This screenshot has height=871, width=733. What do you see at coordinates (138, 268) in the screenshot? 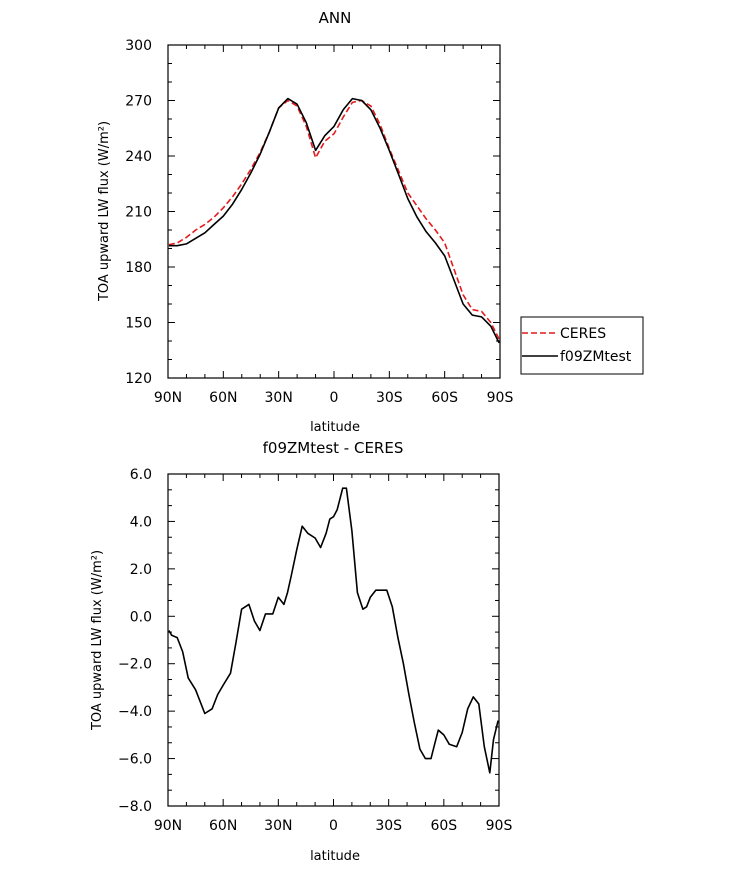
I see `top-y-tick-label: 180` at bounding box center [138, 268].